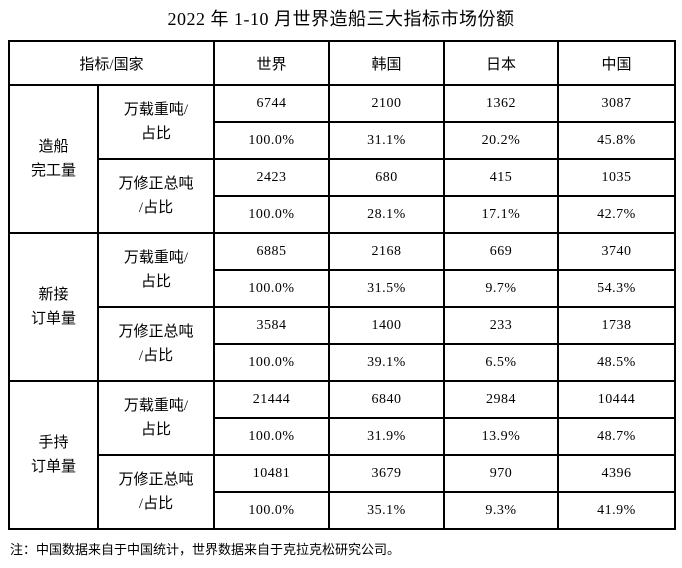 The image size is (682, 568). What do you see at coordinates (272, 325) in the screenshot?
I see `value-cell: 3584` at bounding box center [272, 325].